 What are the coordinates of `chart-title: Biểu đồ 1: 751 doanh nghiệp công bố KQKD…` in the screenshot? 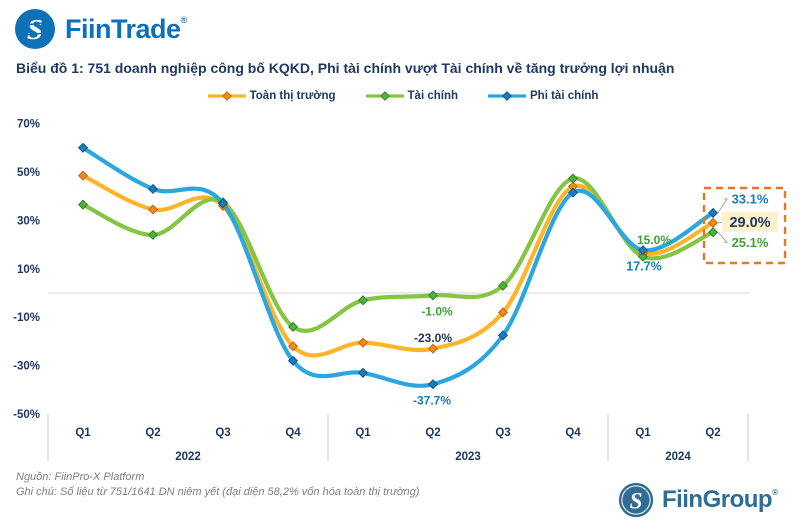 It's located at (345, 68).